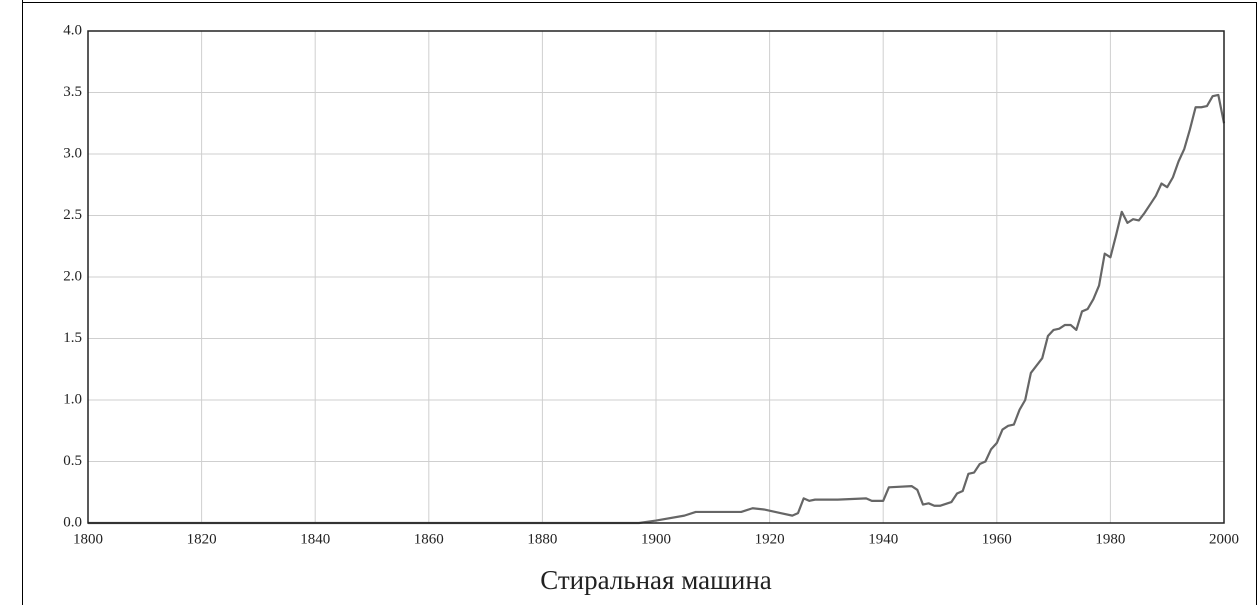  I want to click on y-tick-label: 2.5, so click(72, 215).